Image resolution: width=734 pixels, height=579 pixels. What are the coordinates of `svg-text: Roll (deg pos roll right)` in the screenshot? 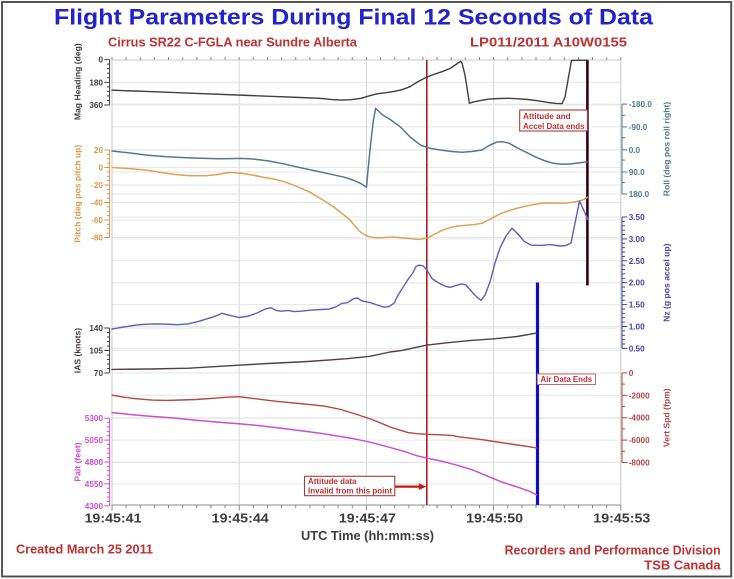 It's located at (667, 149).